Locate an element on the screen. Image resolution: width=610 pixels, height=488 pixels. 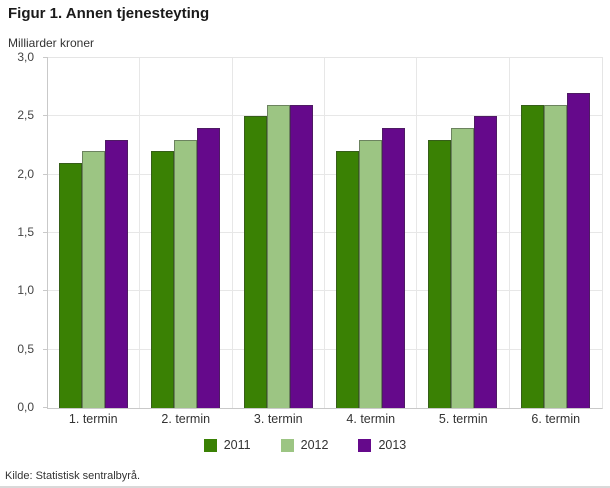
legend-item-2013: 2013 is located at coordinates (382, 445).